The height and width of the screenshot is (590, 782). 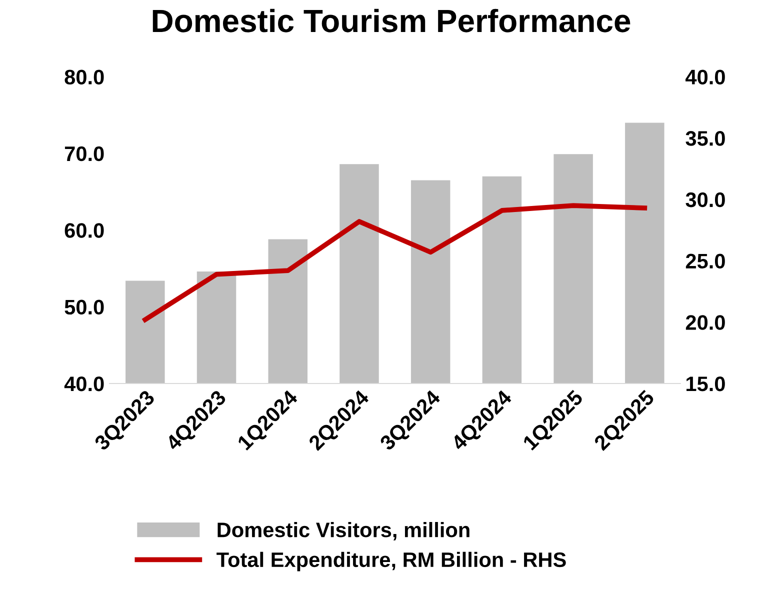 What do you see at coordinates (705, 77) in the screenshot?
I see `y2-tick-label: 40.0` at bounding box center [705, 77].